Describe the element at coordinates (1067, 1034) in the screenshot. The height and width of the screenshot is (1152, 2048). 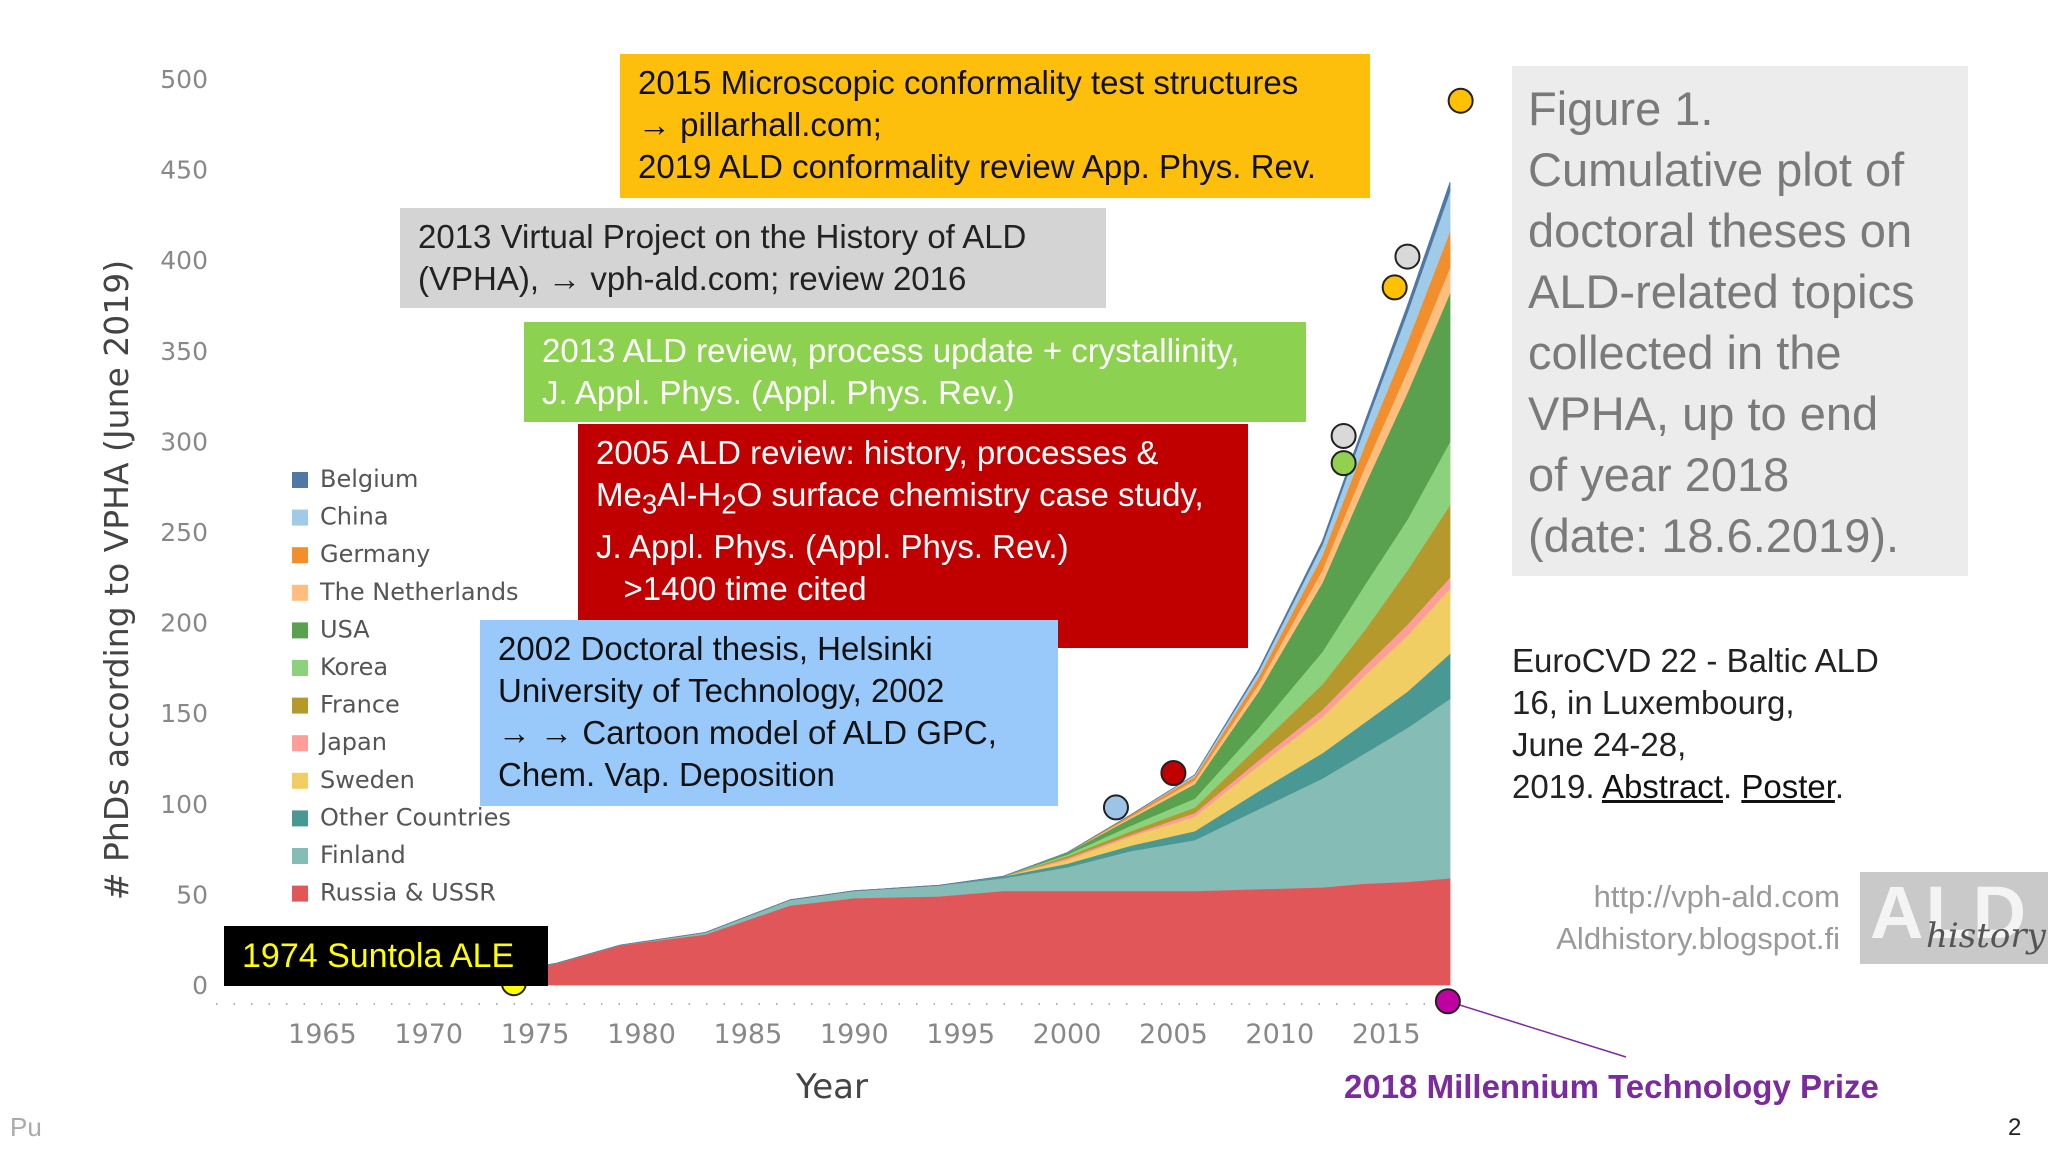
I see `x-tick-label: 2000` at that location.